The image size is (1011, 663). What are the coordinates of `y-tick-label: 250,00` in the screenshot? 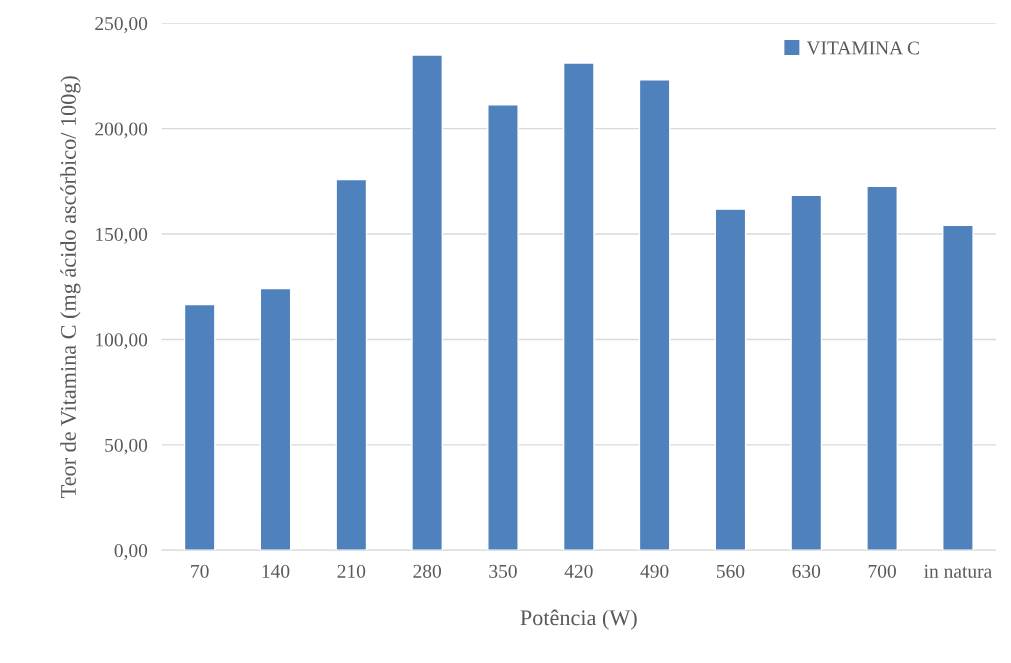 It's located at (121, 25).